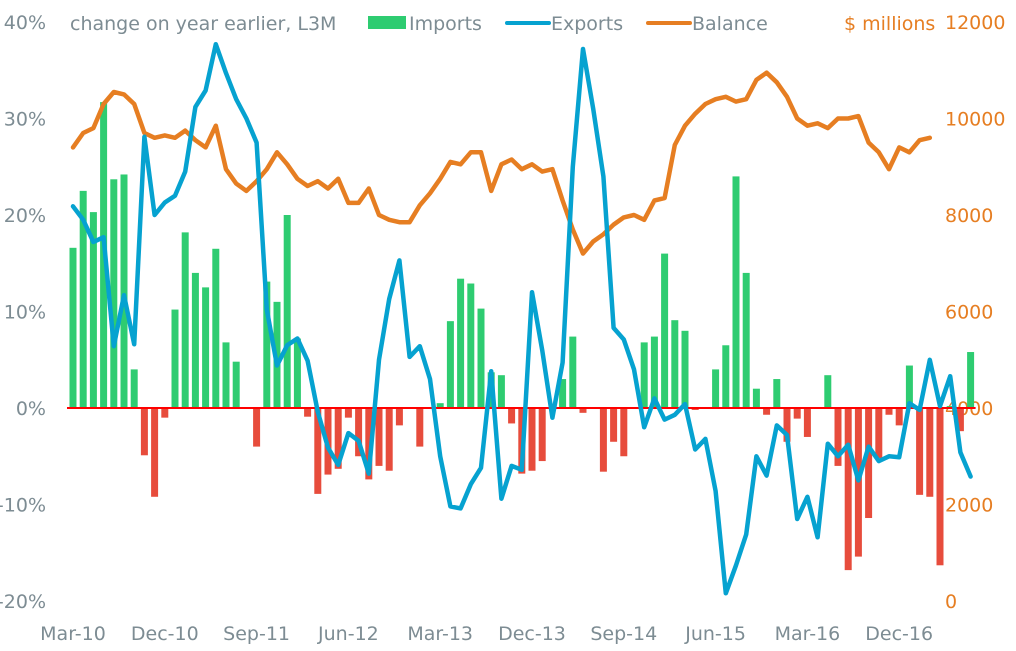 The height and width of the screenshot is (651, 1016). I want to click on left-tick-label: 20%, so click(25, 216).